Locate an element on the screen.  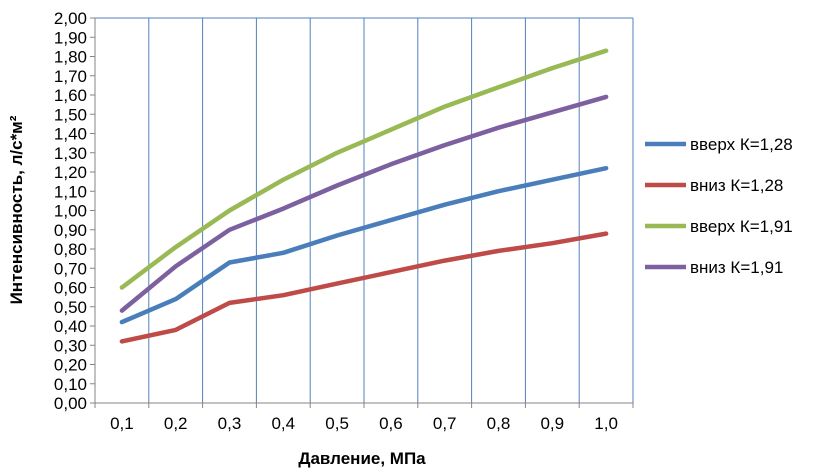
x-tick-label: 1,0 is located at coordinates (606, 423).